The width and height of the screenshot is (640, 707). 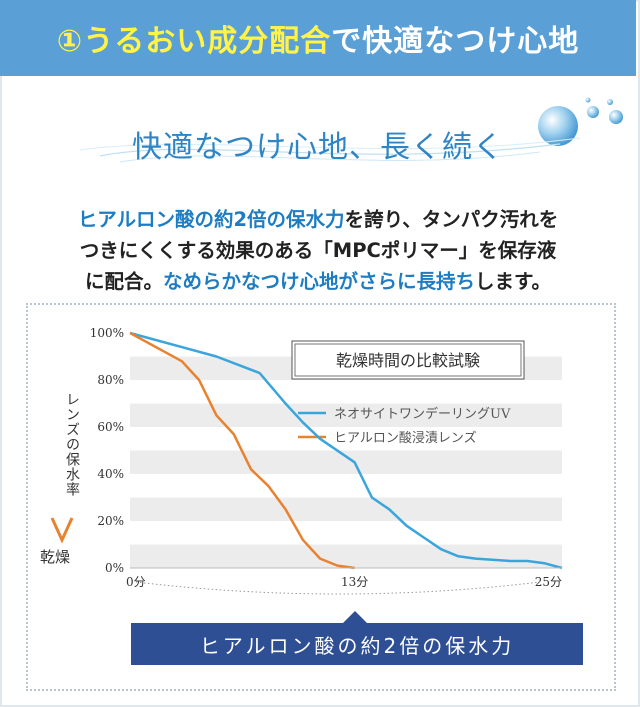 I want to click on header-title-highlight: ①うるおい成分配合, so click(x=194, y=41).